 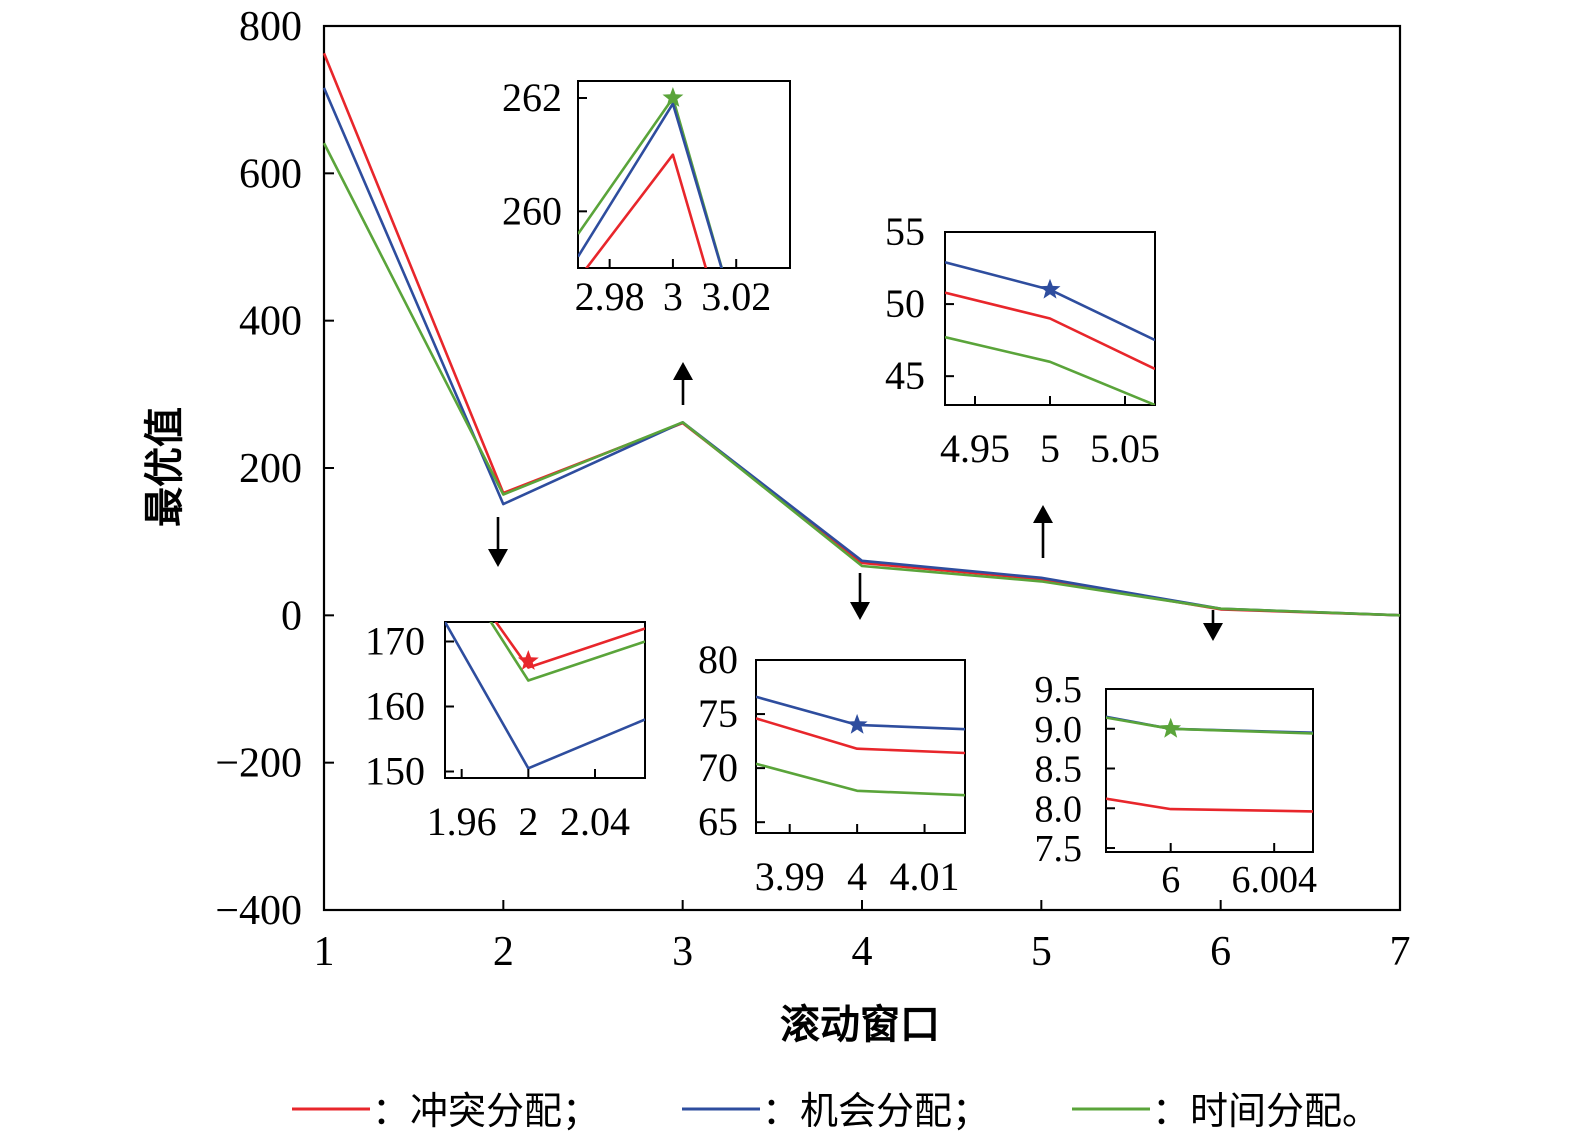 I want to click on zoom-arrows, so click(x=855, y=501).